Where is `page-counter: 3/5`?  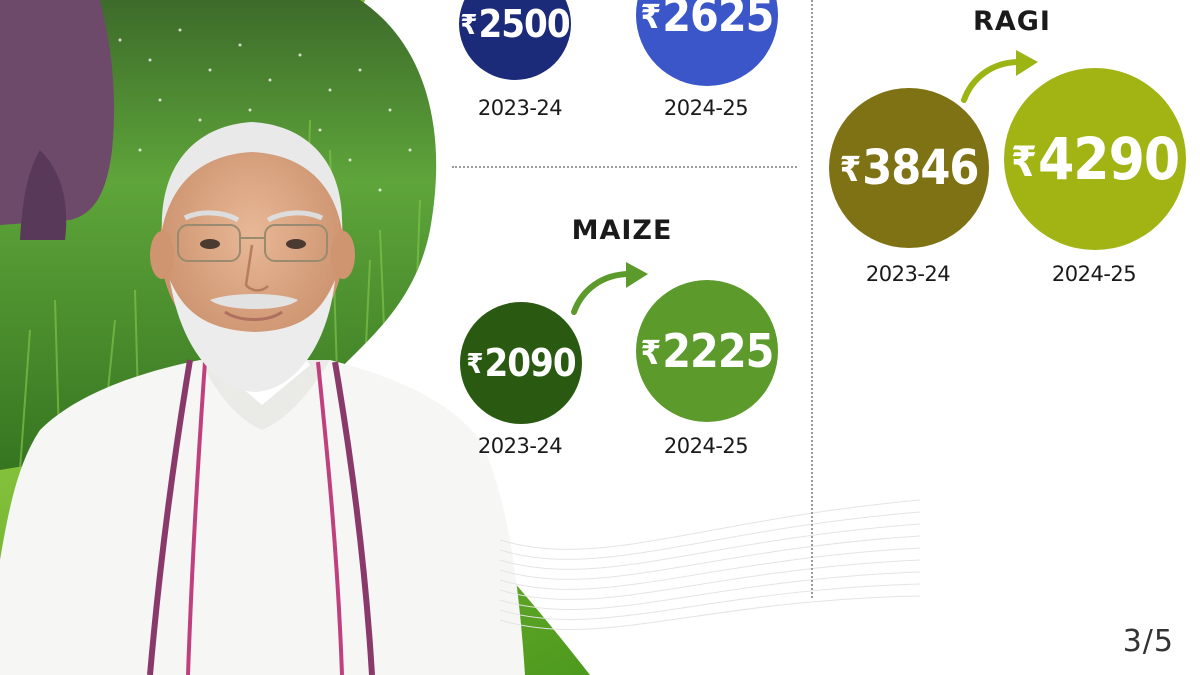 page-counter: 3/5 is located at coordinates (1148, 641).